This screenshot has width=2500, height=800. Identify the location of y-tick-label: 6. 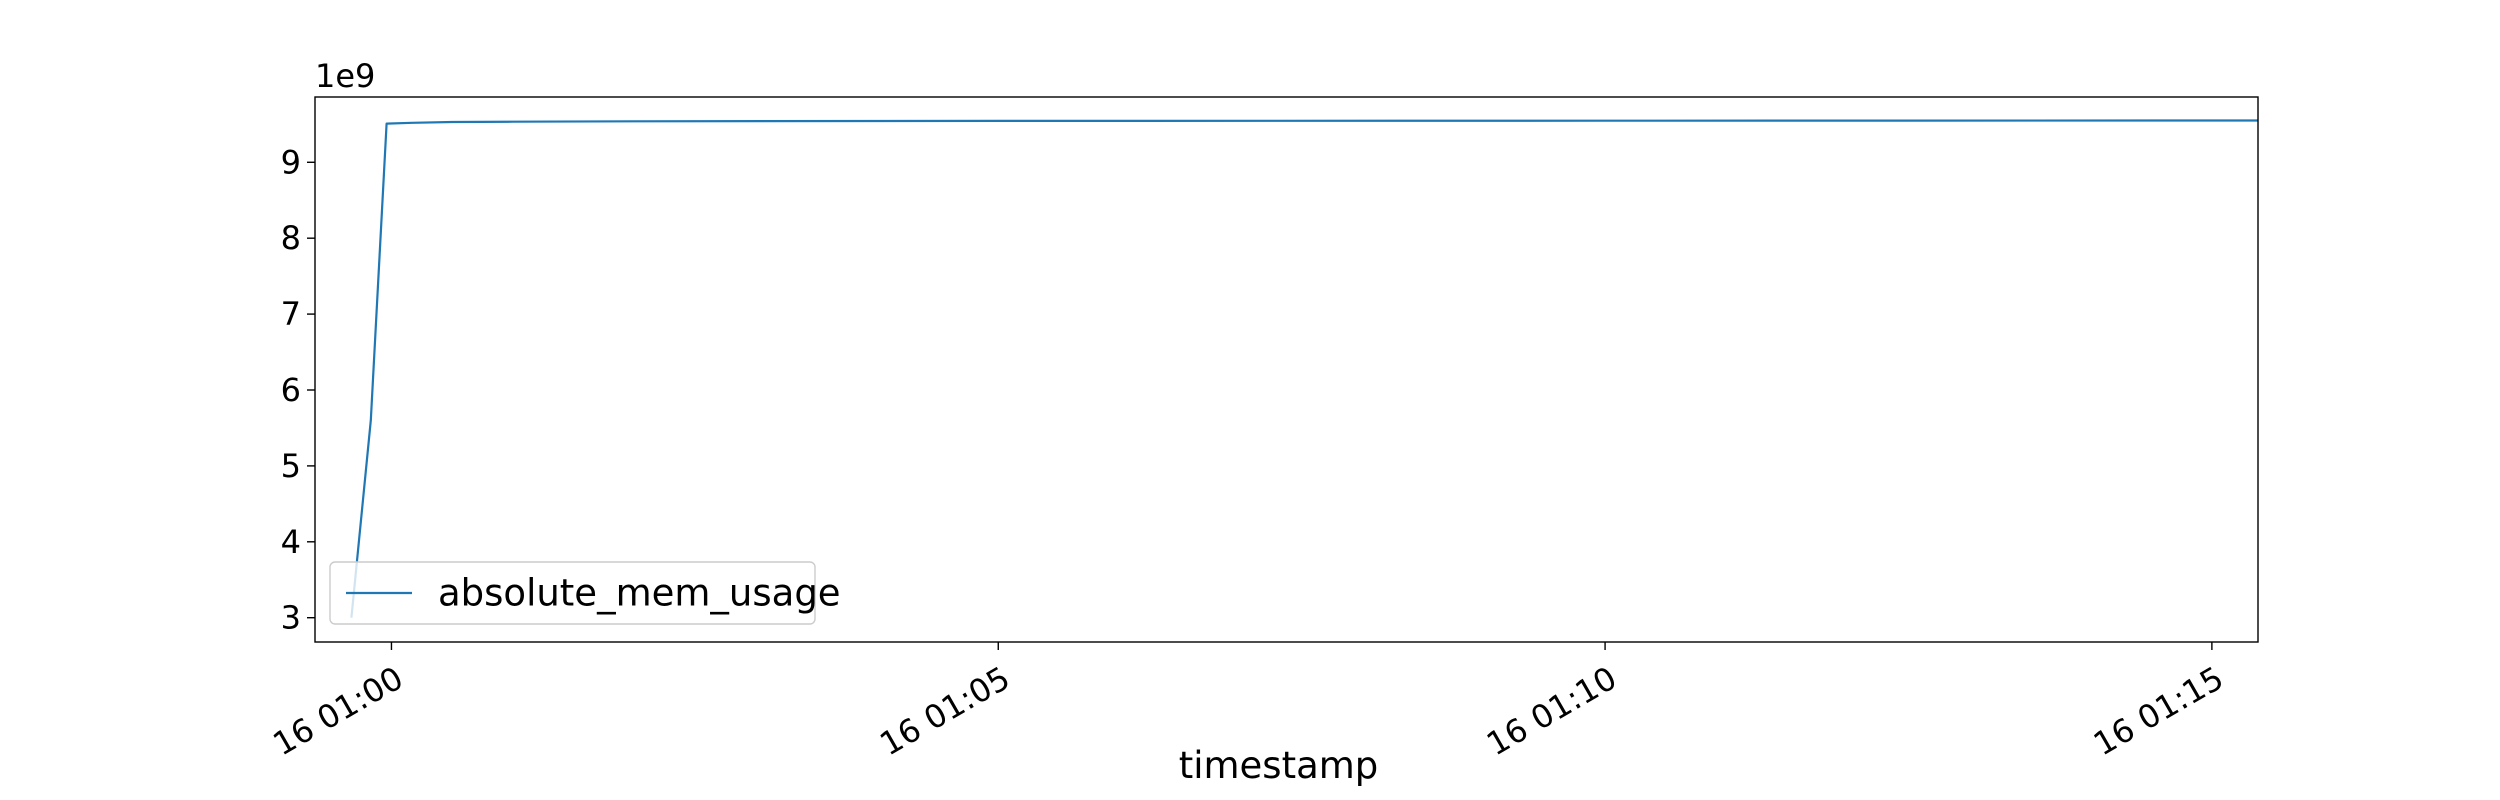
(291, 390).